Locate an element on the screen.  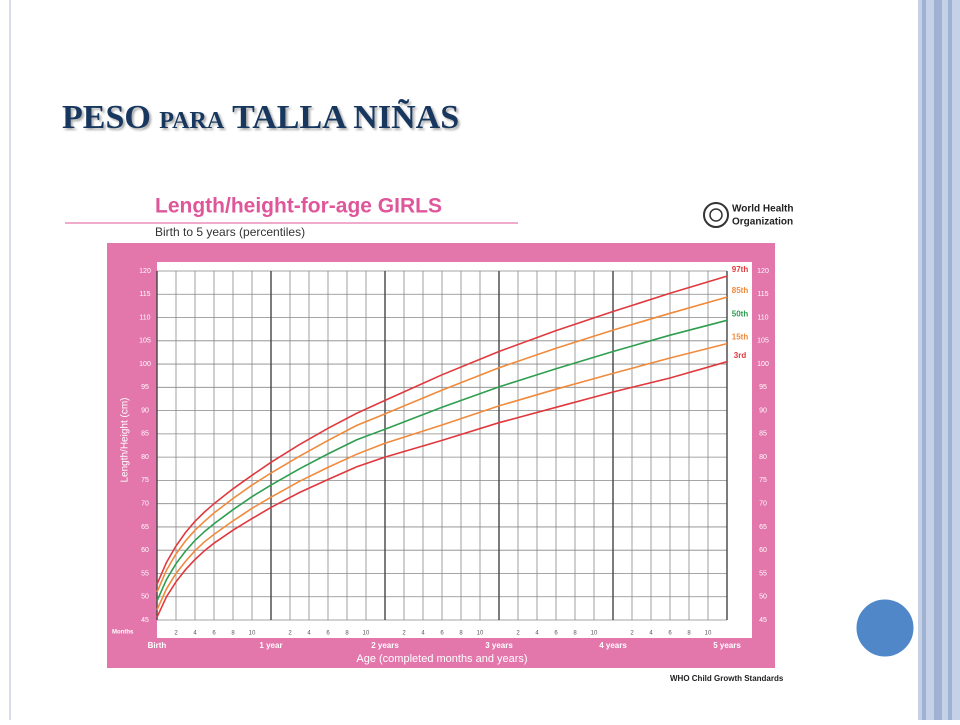
footer: WHO Child Growth Standards is located at coordinates (727, 678).